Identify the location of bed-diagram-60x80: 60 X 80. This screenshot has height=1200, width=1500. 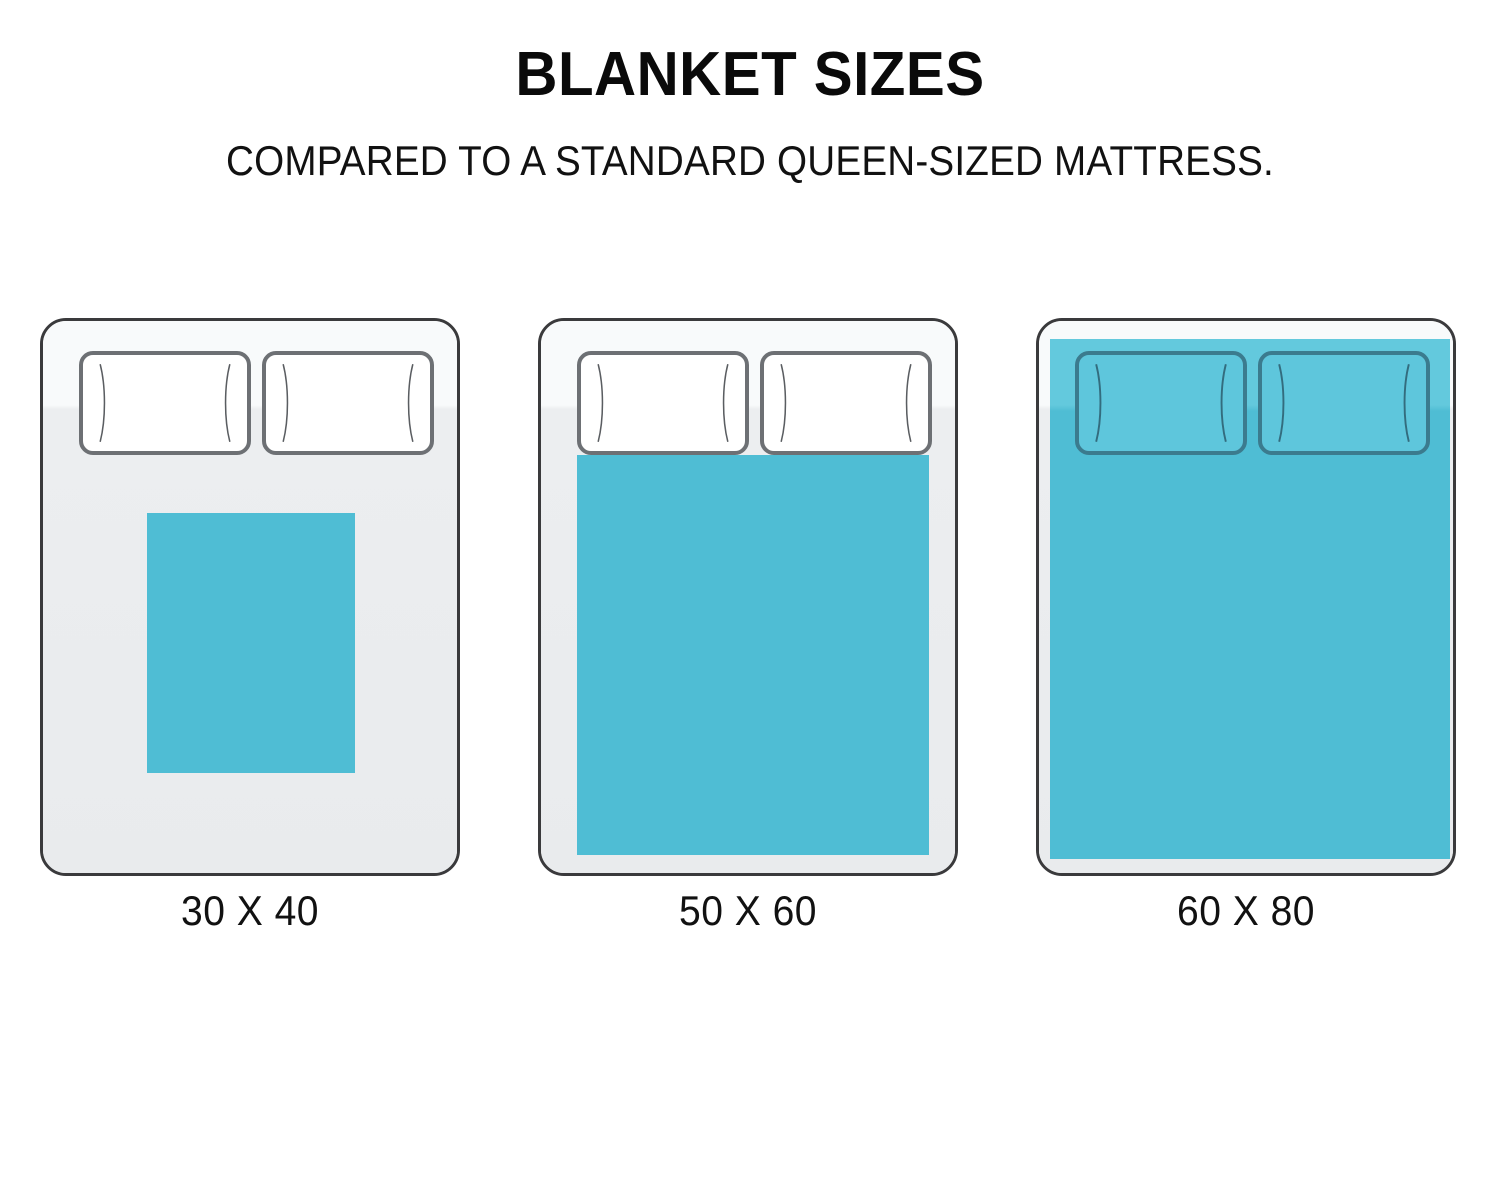
(1246, 625).